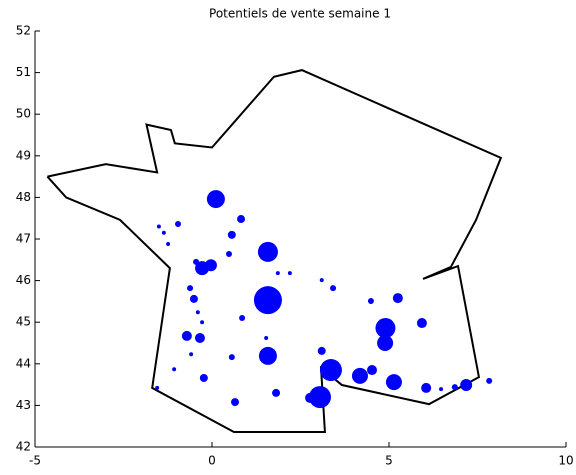 The height and width of the screenshot is (475, 576). I want to click on y-tick-label: 48, so click(23, 197).